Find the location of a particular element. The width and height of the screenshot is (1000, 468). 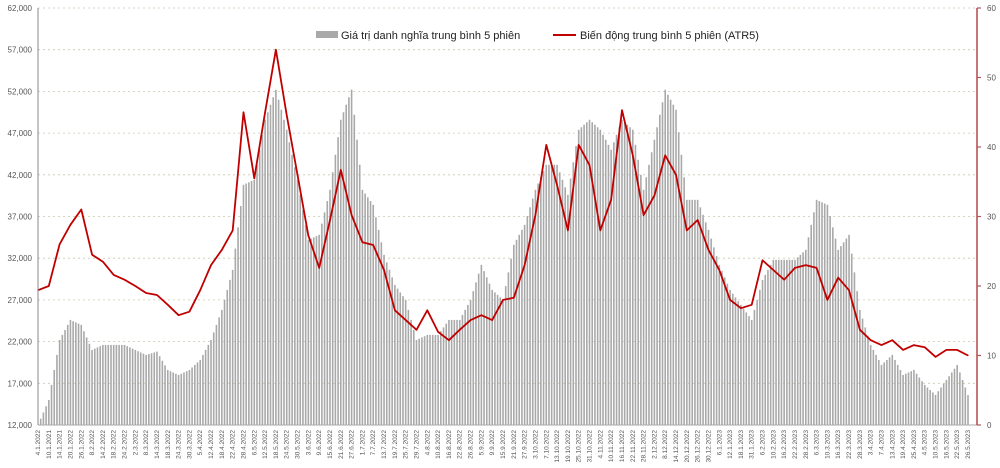

y-right-tick-label: 0 is located at coordinates (989, 425).